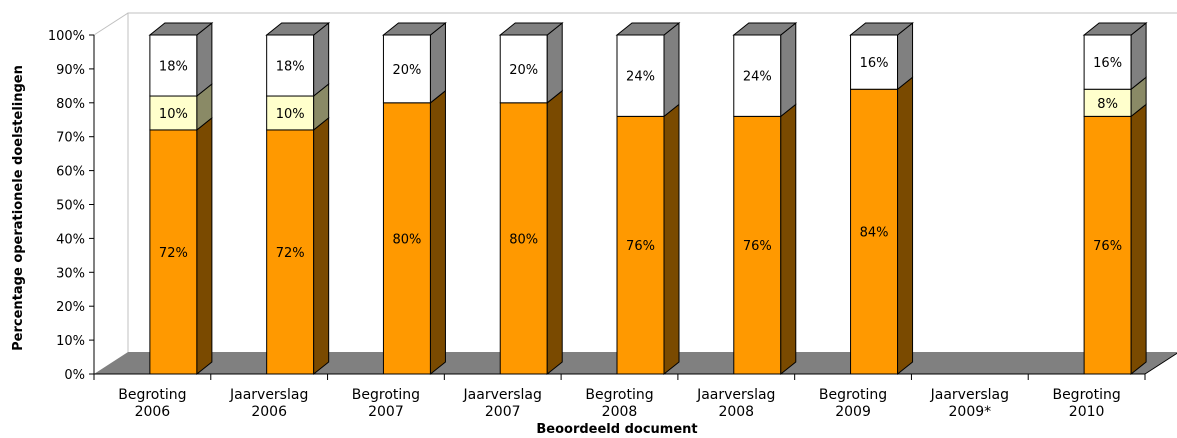 The height and width of the screenshot is (438, 1177). Describe the element at coordinates (70, 307) in the screenshot. I see `y-tick-label: 20%` at that location.